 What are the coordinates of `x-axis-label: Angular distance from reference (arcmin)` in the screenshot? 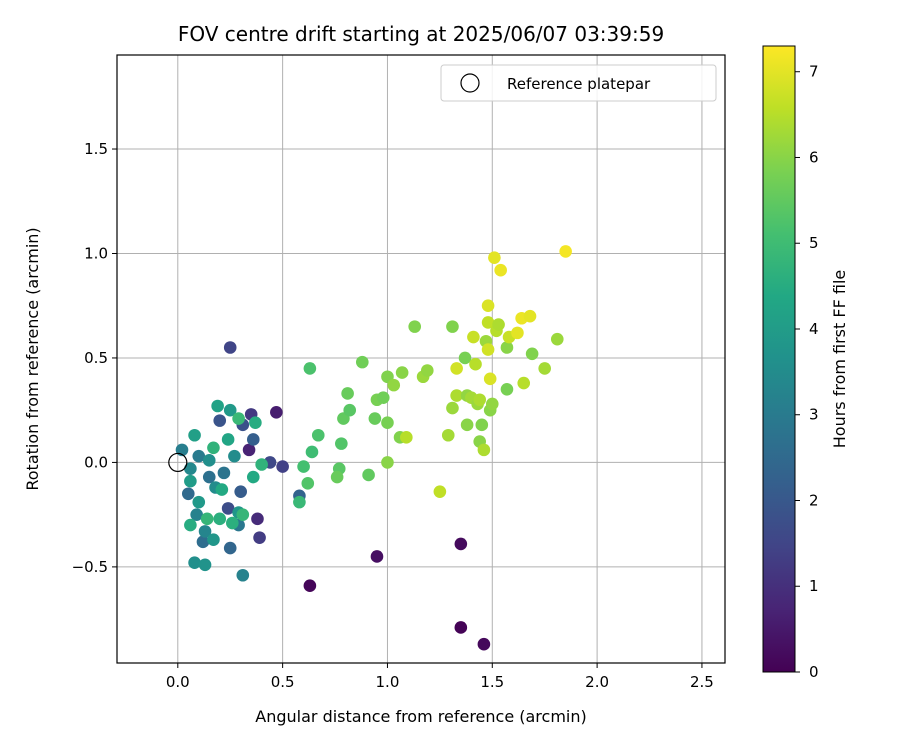 It's located at (420, 716).